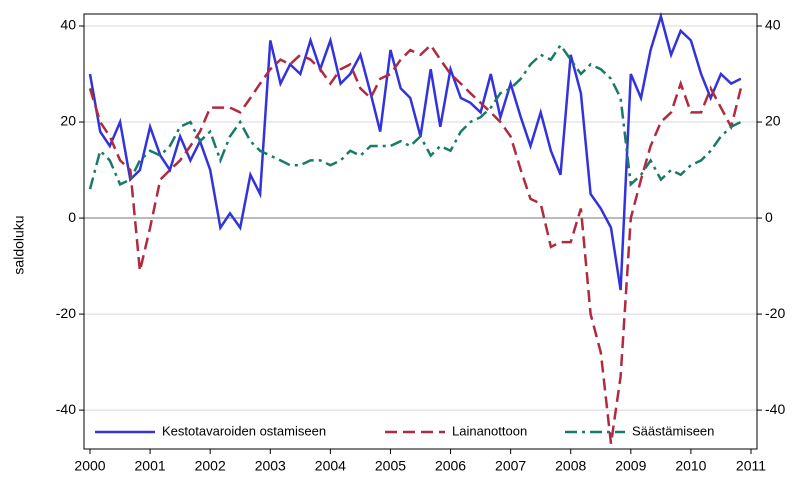 This screenshot has width=799, height=482. Describe the element at coordinates (68, 25) in the screenshot. I see `y-tick-label: 40` at that location.